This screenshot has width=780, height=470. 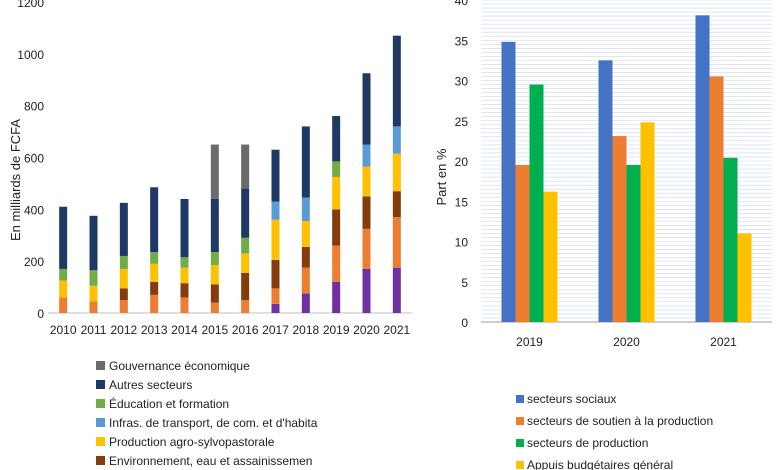 What do you see at coordinates (154, 330) in the screenshot?
I see `x-tick-label: 2013` at bounding box center [154, 330].